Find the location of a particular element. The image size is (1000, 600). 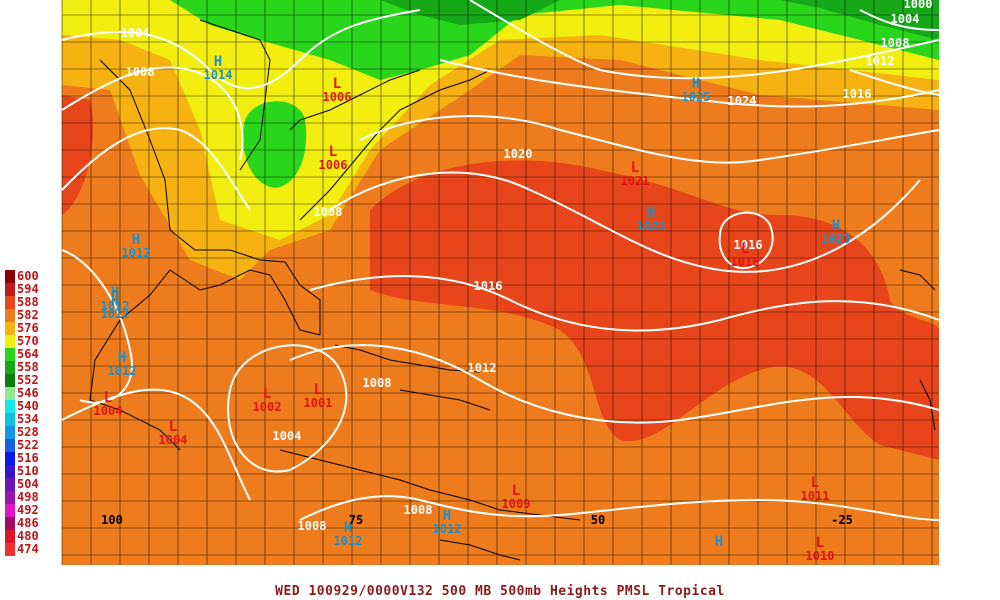

legend-label: 594 is located at coordinates (28, 289).